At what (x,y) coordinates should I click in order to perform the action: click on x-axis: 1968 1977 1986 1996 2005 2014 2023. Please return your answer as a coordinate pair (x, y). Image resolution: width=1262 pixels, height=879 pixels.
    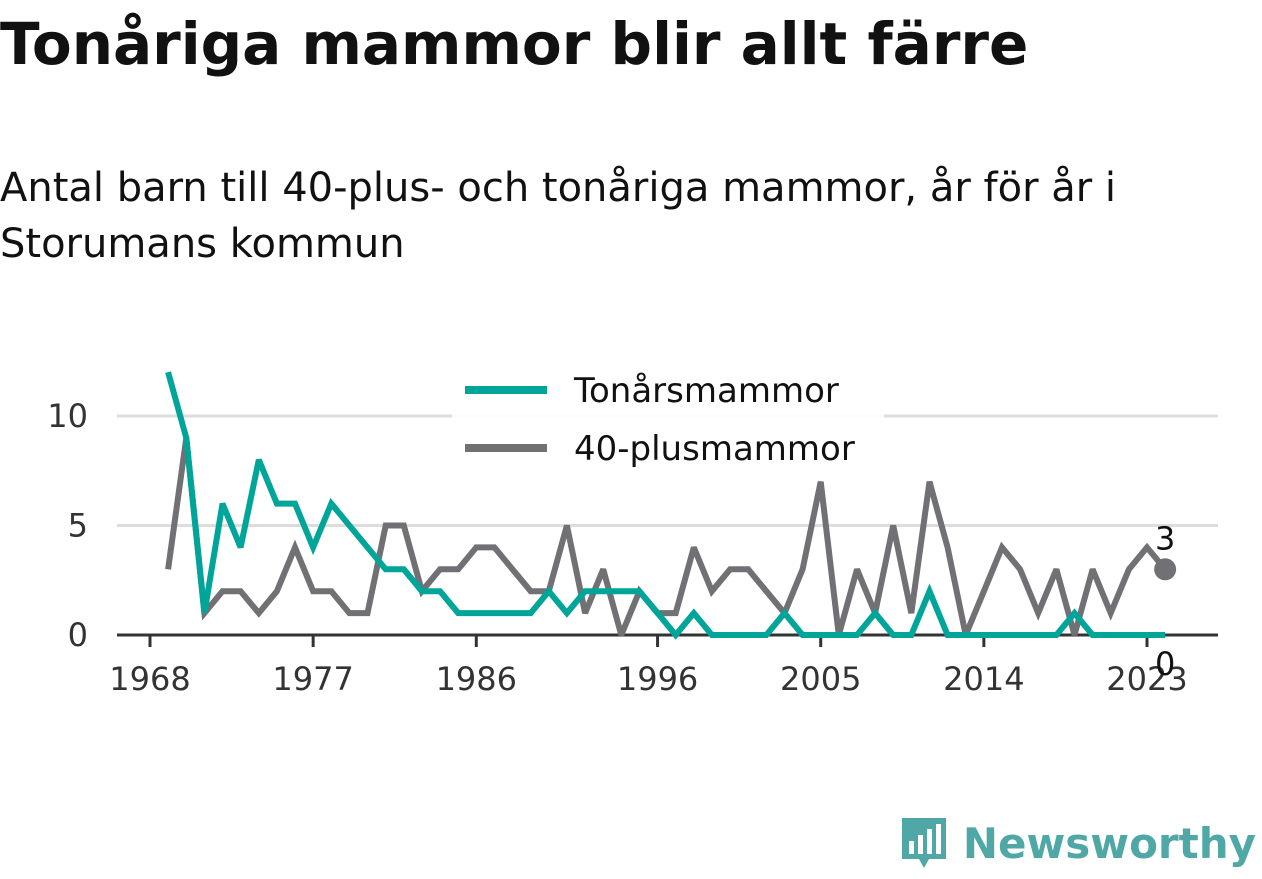
    Looking at the image, I should click on (663, 665).